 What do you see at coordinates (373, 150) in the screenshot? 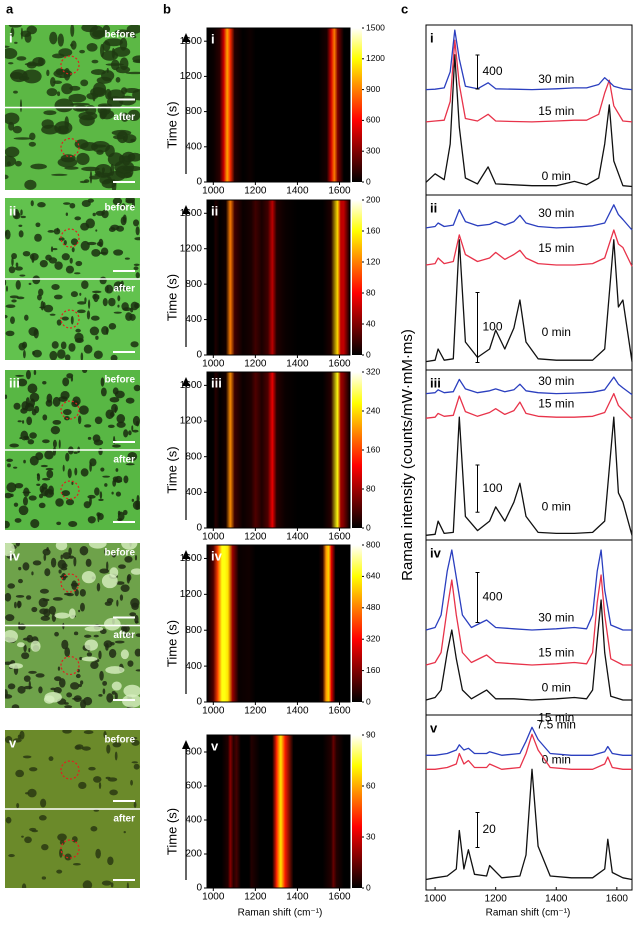
I see `colorbar-tick-label: 300` at bounding box center [373, 150].